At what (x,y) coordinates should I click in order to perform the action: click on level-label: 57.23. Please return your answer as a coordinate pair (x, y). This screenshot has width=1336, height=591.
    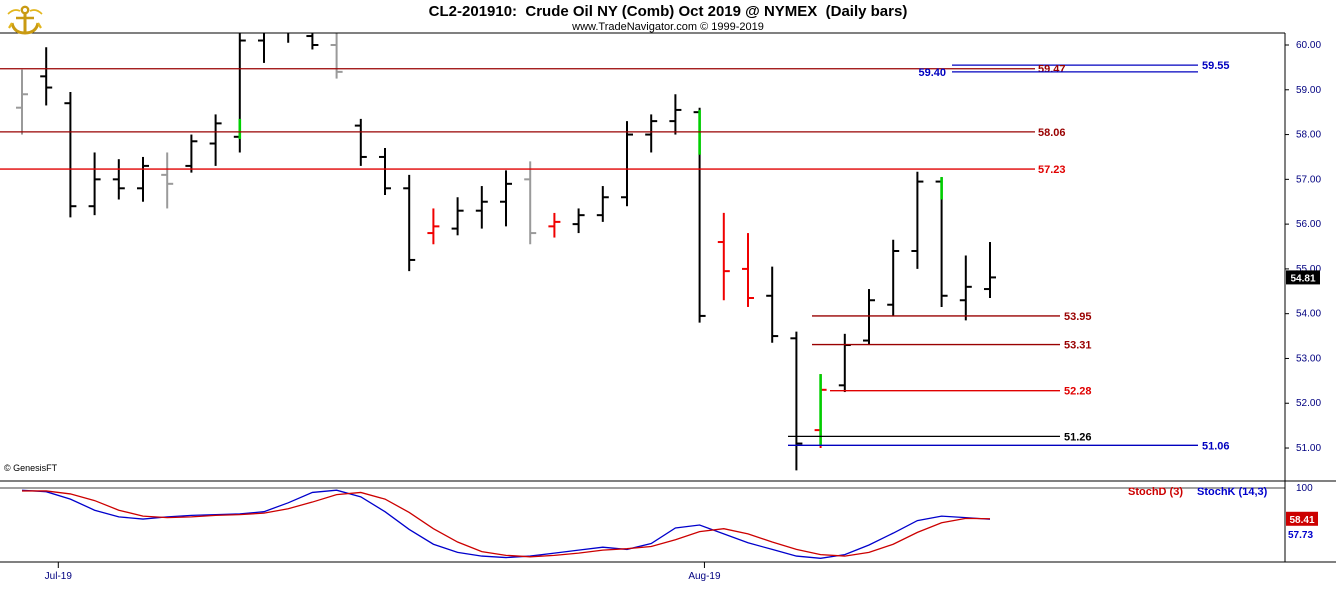
    Looking at the image, I should click on (1052, 170).